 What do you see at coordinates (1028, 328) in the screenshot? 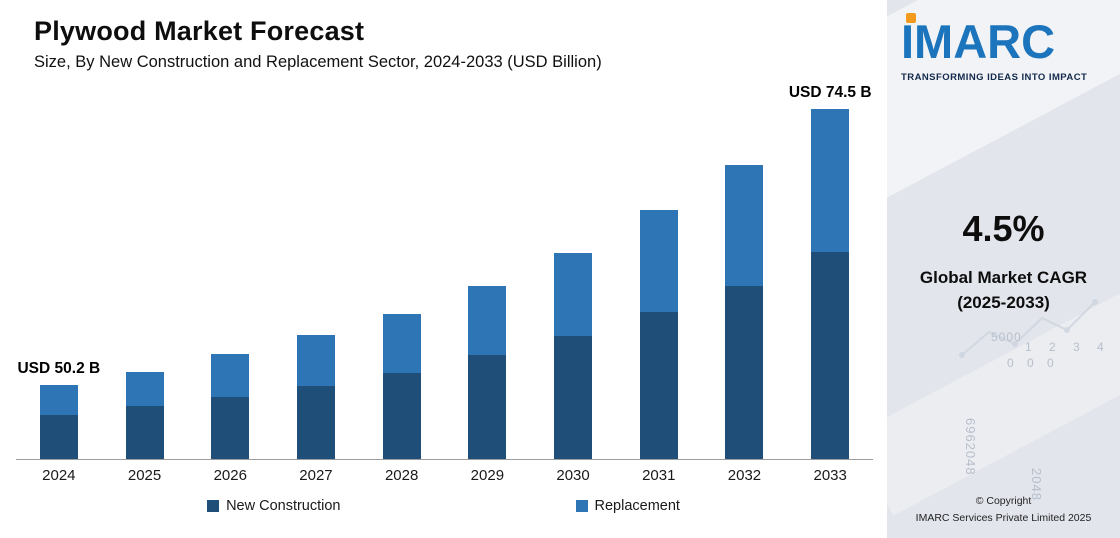
I see `decorative-line-chart` at bounding box center [1028, 328].